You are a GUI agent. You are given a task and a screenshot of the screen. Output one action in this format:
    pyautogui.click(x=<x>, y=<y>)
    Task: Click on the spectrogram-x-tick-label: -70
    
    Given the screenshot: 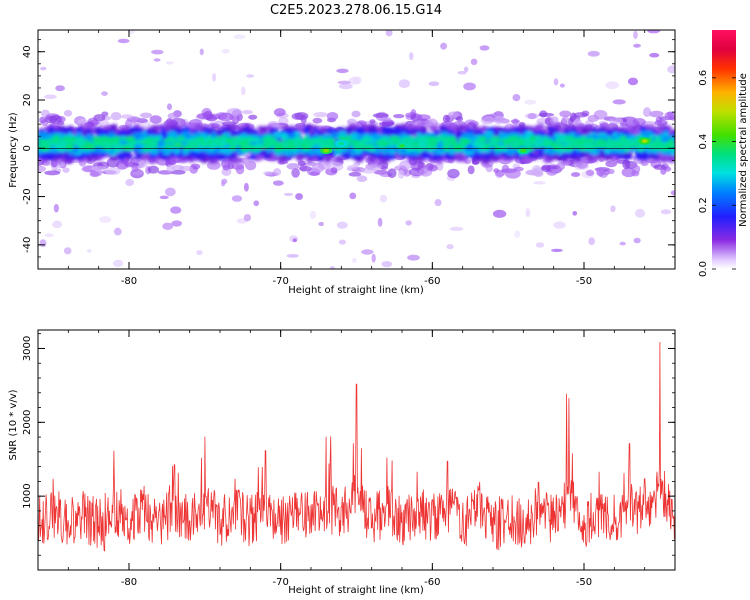 What is the action you would take?
    pyautogui.click(x=280, y=281)
    